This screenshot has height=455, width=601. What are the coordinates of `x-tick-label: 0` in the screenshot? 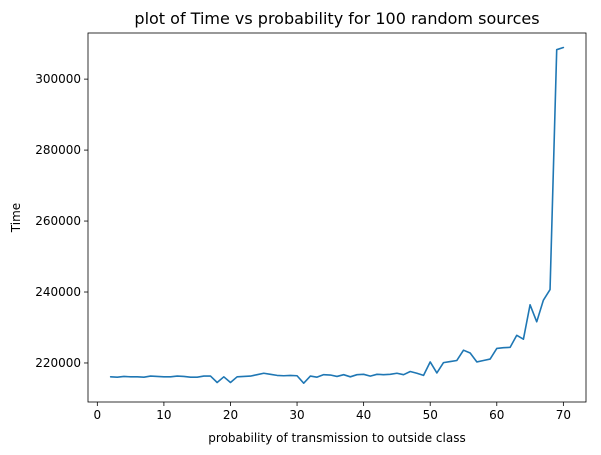 It's located at (98, 415).